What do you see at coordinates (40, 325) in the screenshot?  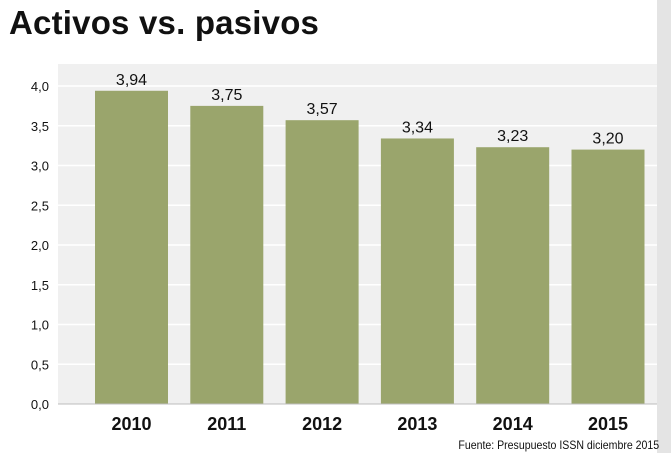 I see `y-tick-label: 1,0` at bounding box center [40, 325].